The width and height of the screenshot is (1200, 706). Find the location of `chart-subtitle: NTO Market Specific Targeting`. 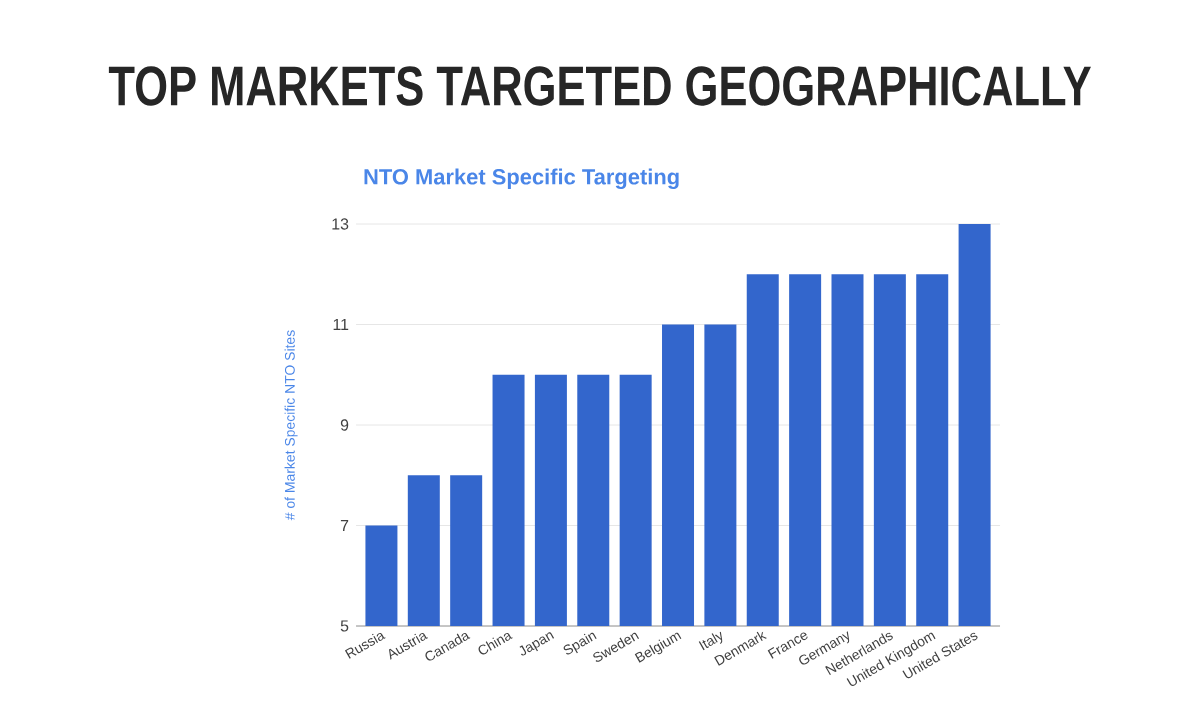

chart-subtitle: NTO Market Specific Targeting is located at coordinates (521, 179).